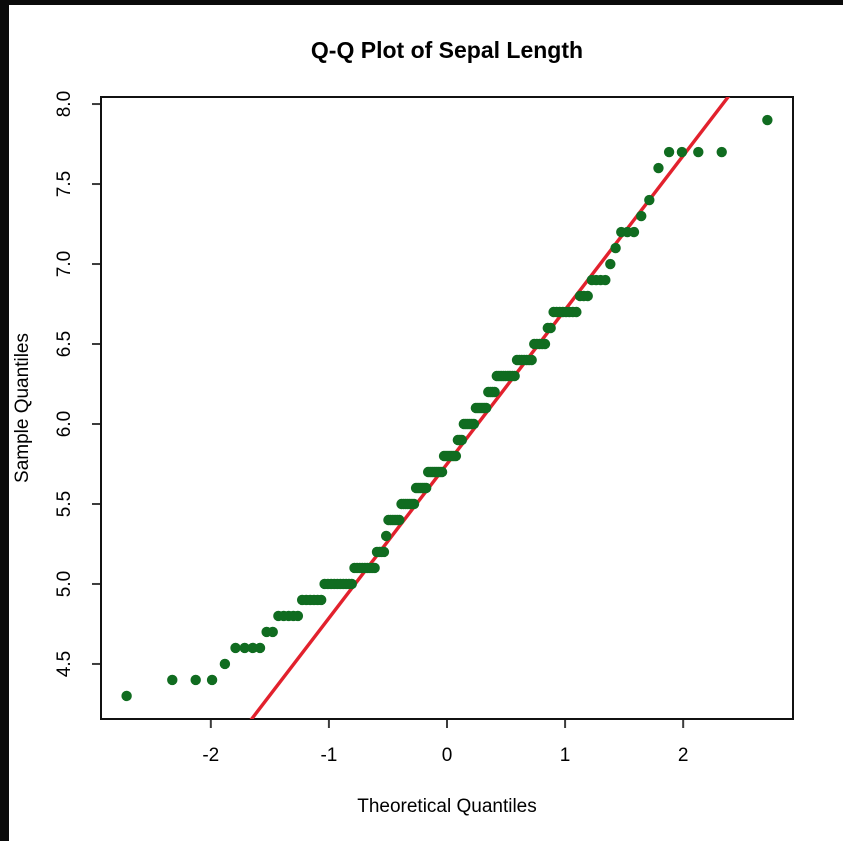 This screenshot has width=843, height=846. I want to click on x-tick-label: 0, so click(447, 755).